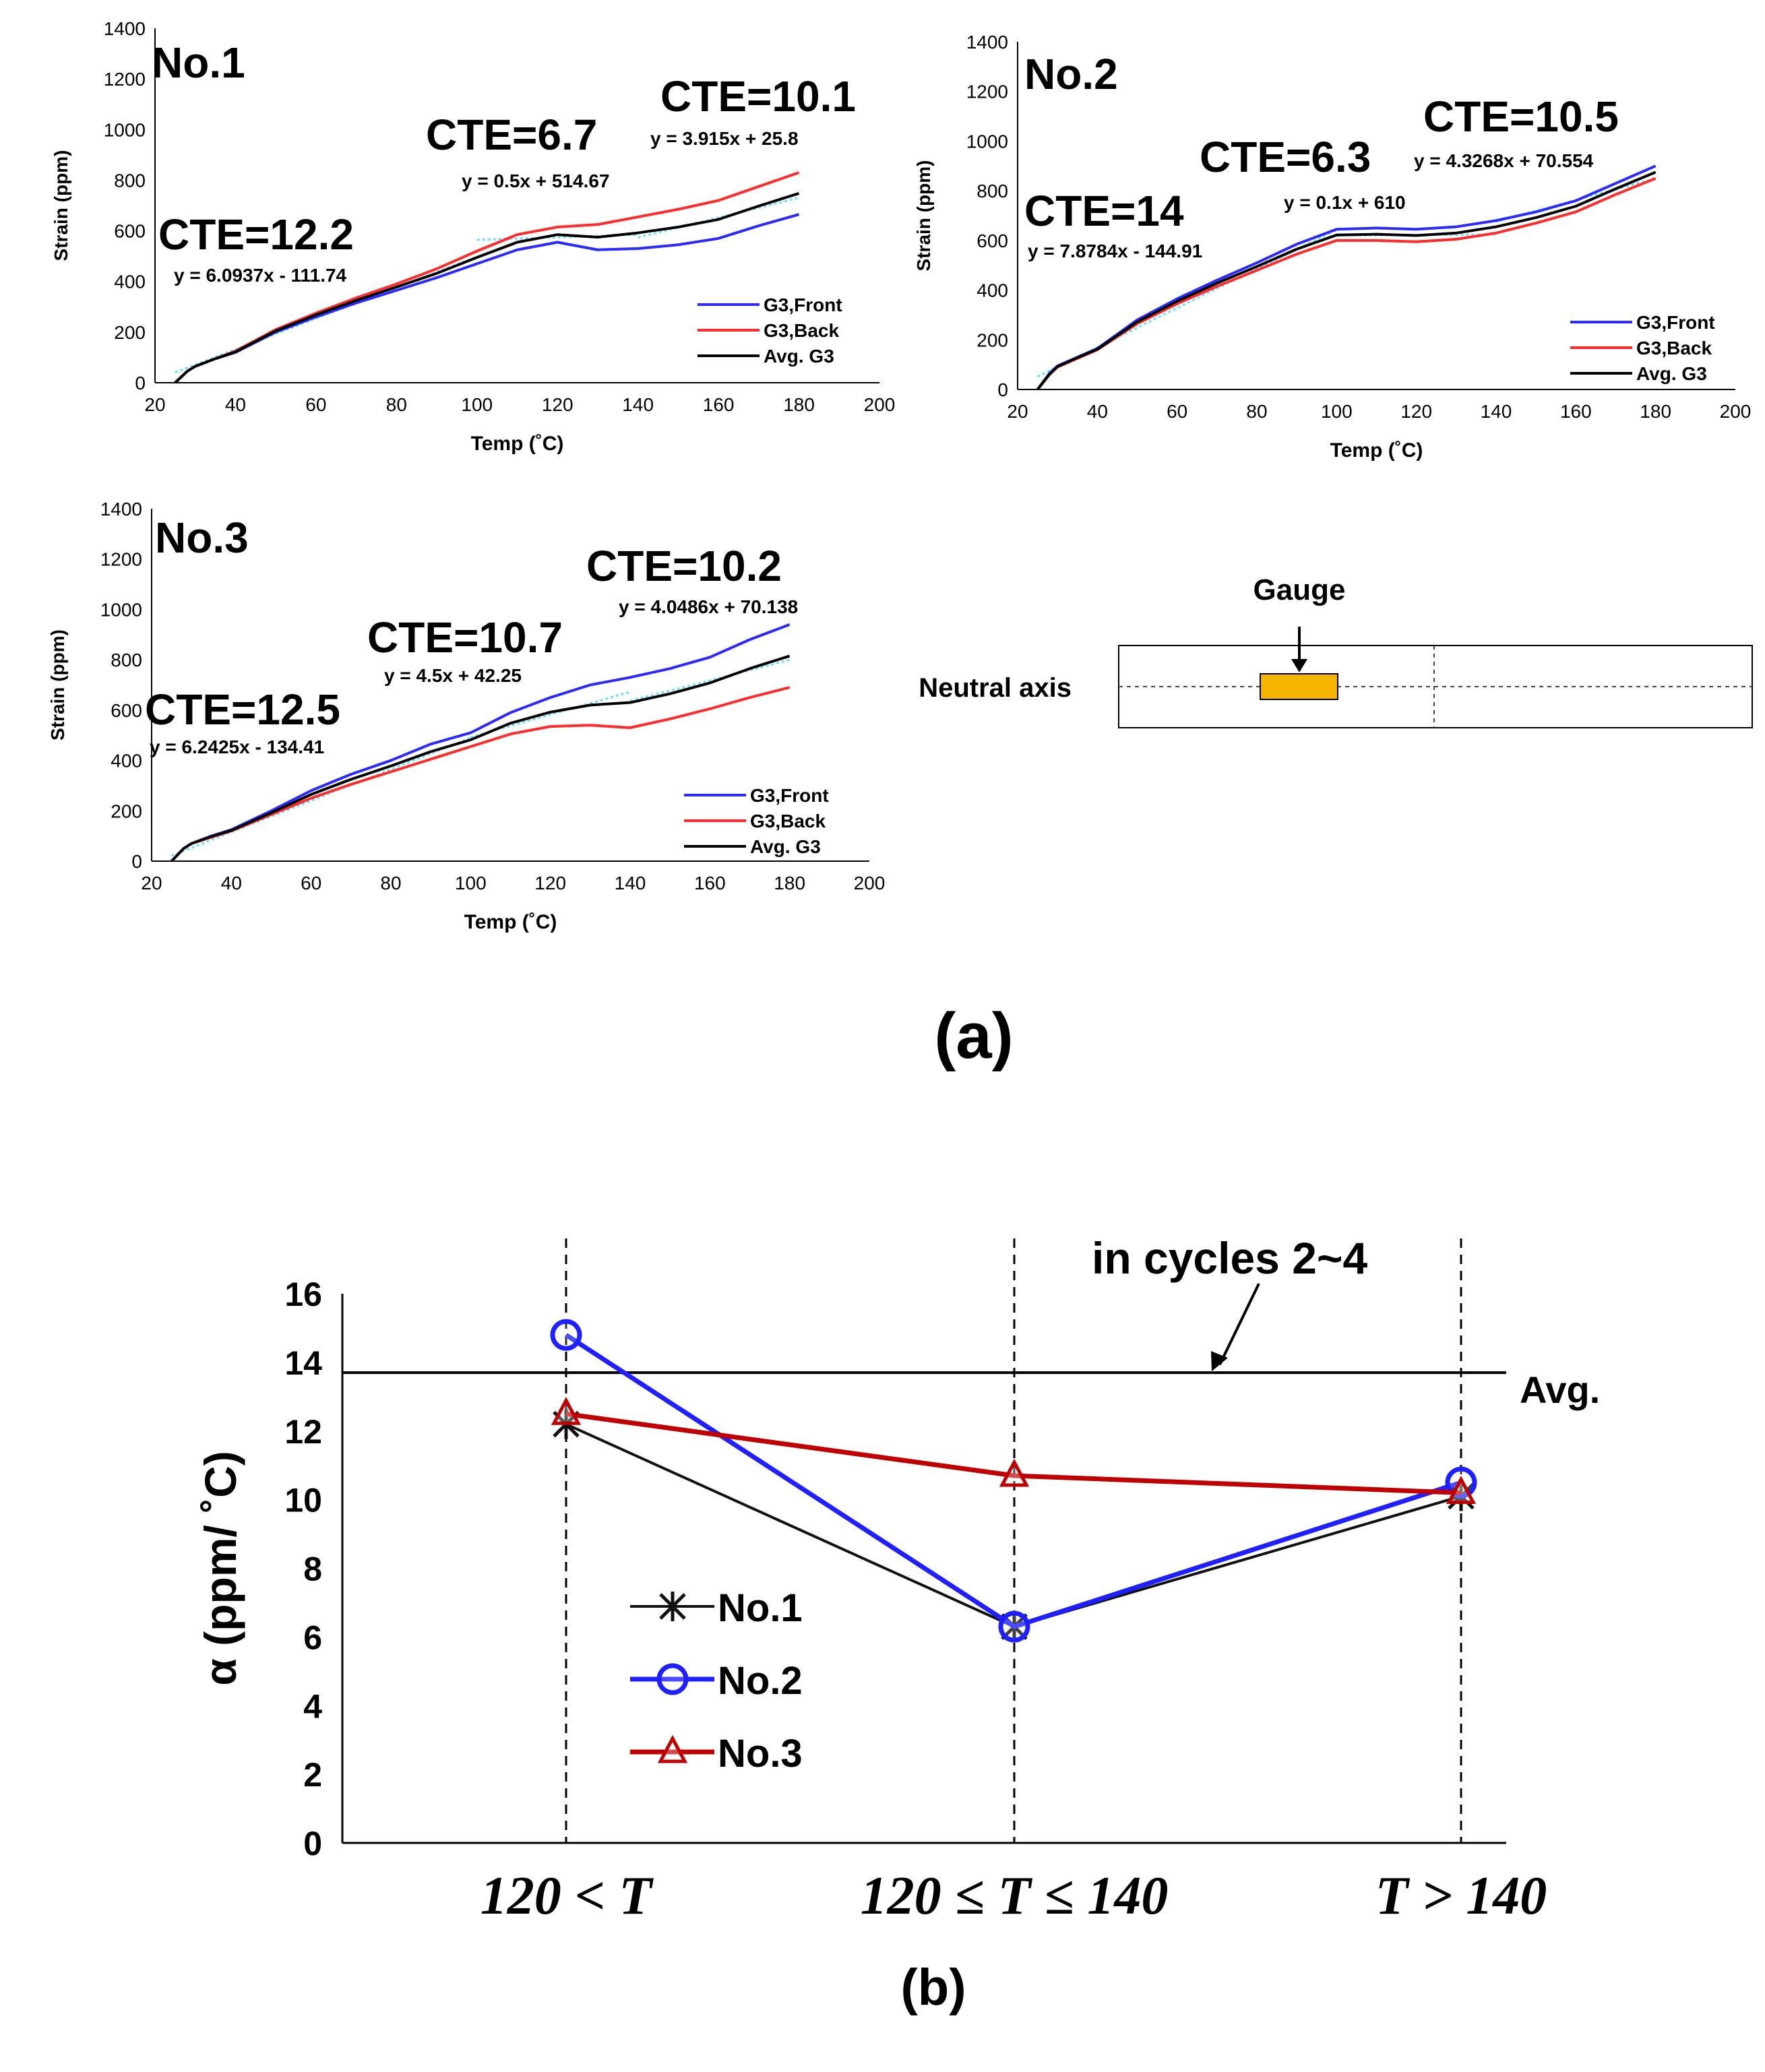 The image size is (1765, 2072). I want to click on cycles-arrow, so click(1239, 1324).